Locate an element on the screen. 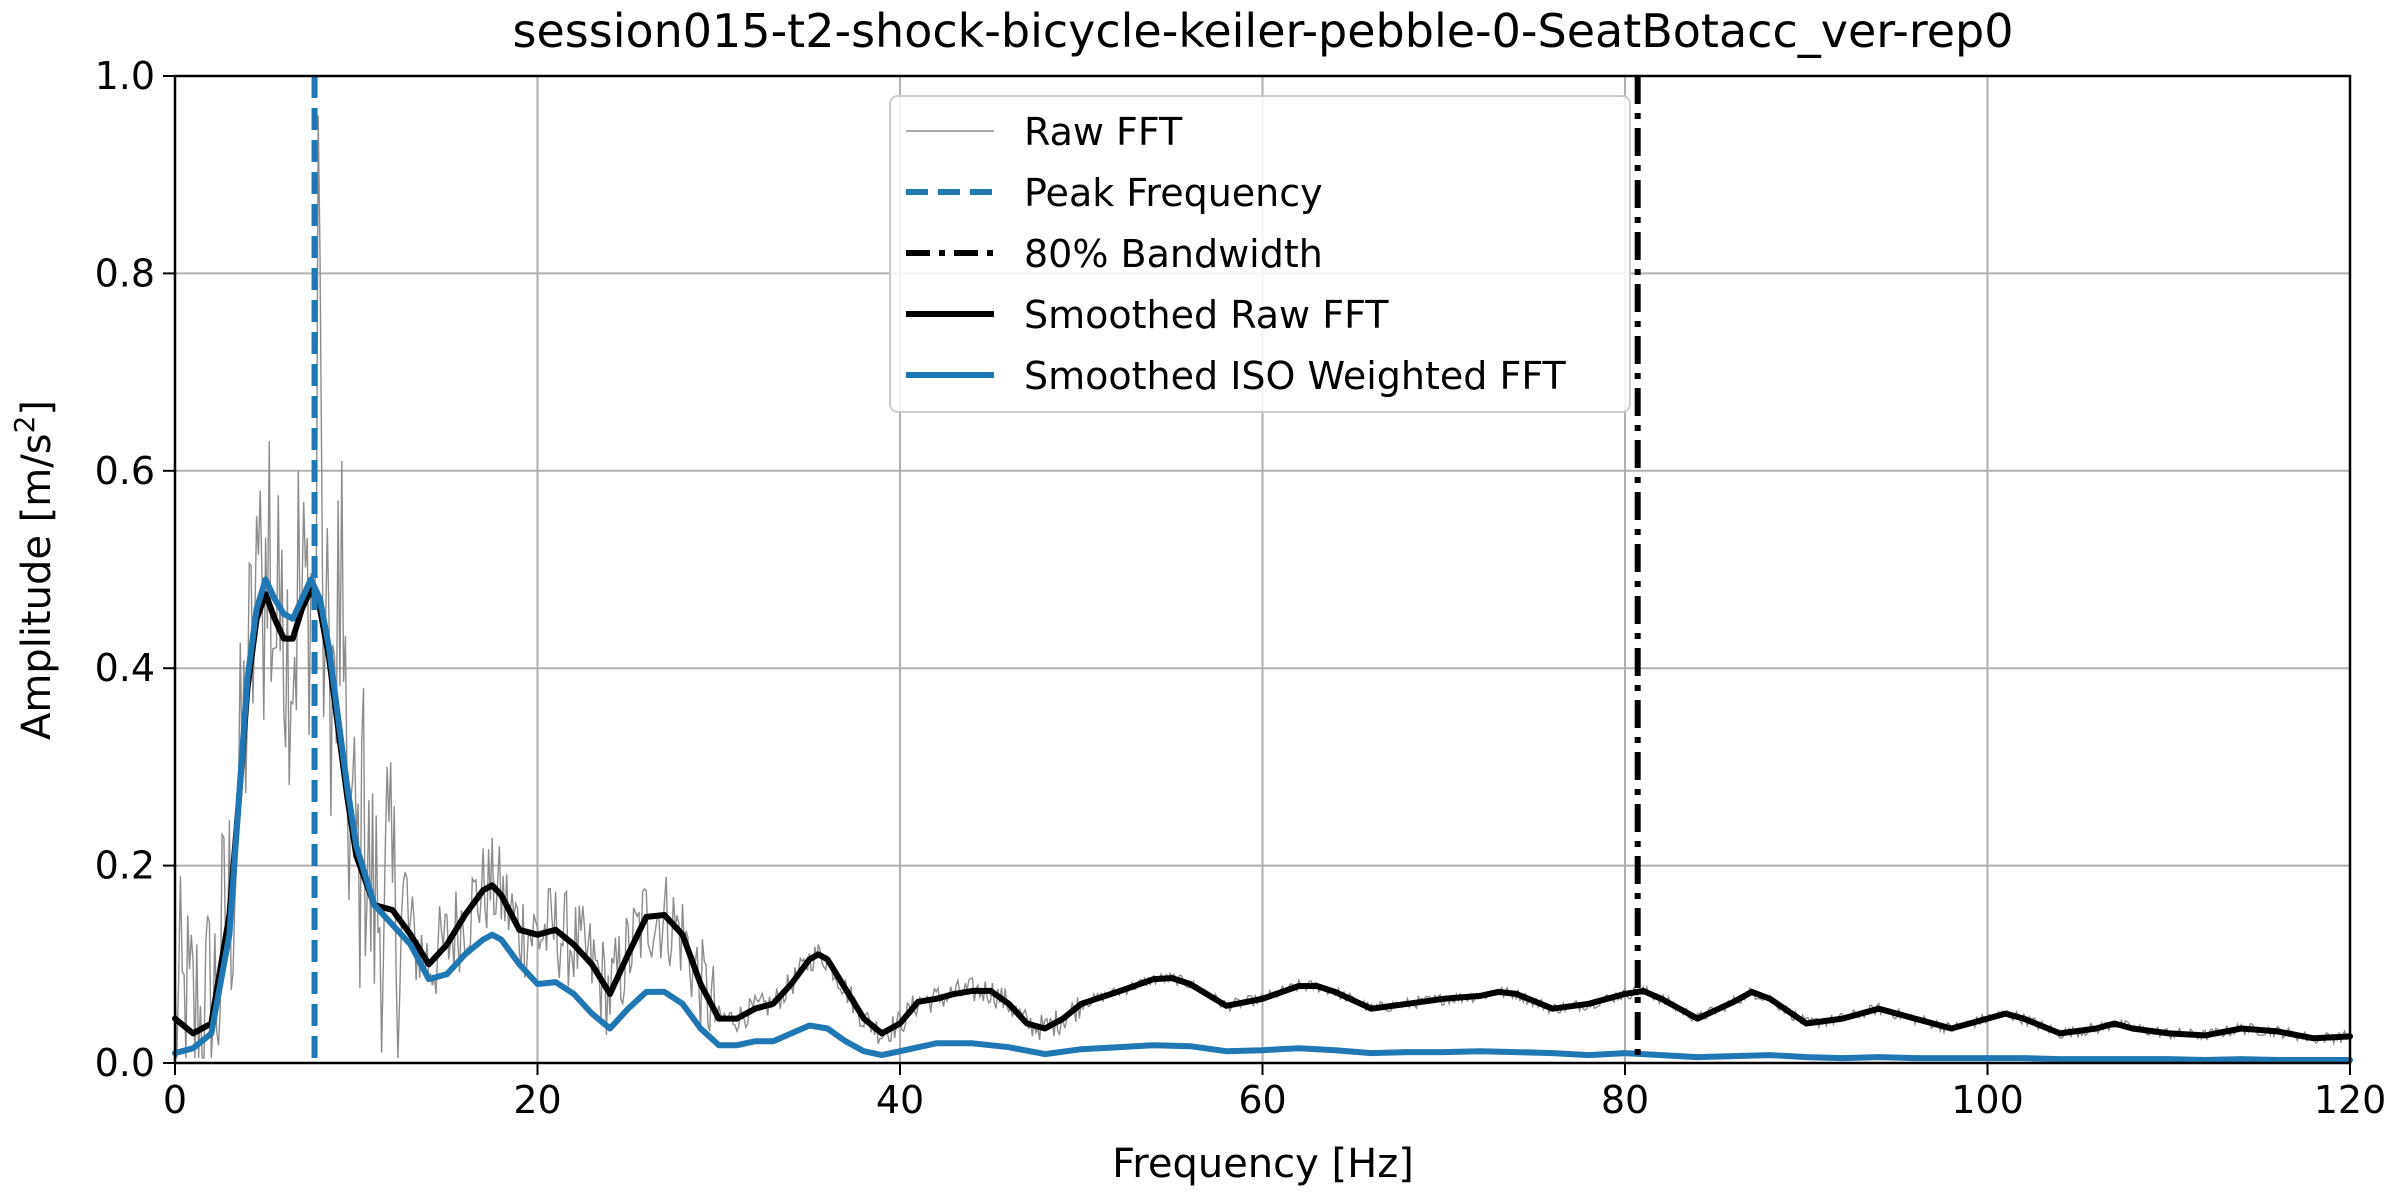 Image resolution: width=2400 pixels, height=1200 pixels. y-tick-label: 0.6 is located at coordinates (125, 471).